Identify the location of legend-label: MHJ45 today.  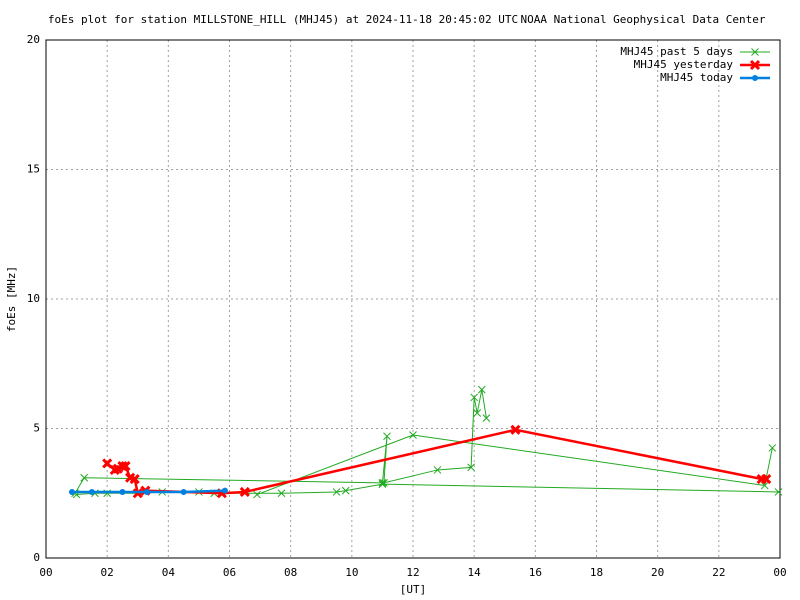
(696, 77).